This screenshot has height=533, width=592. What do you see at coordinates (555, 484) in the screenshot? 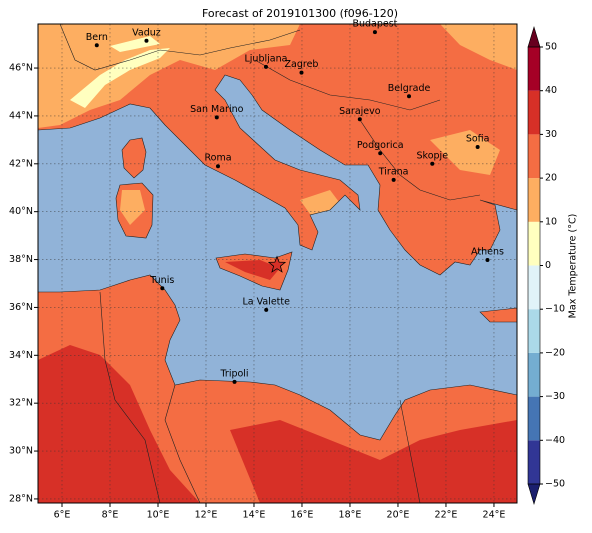
I see `colorbar-tick-label: −50` at bounding box center [555, 484].